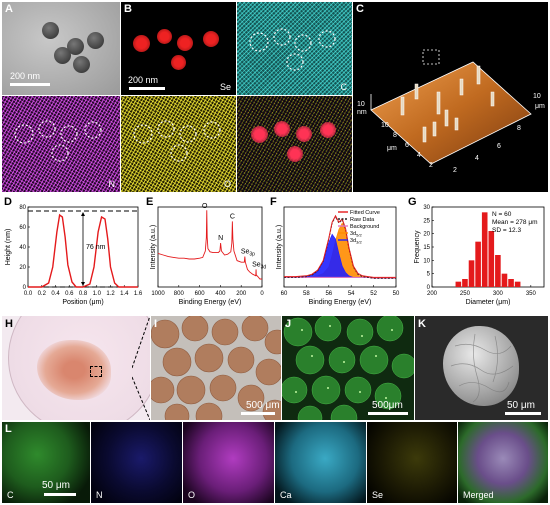 The width and height of the screenshot is (550, 505). I want to click on x-tick-label: 600, so click(200, 294).